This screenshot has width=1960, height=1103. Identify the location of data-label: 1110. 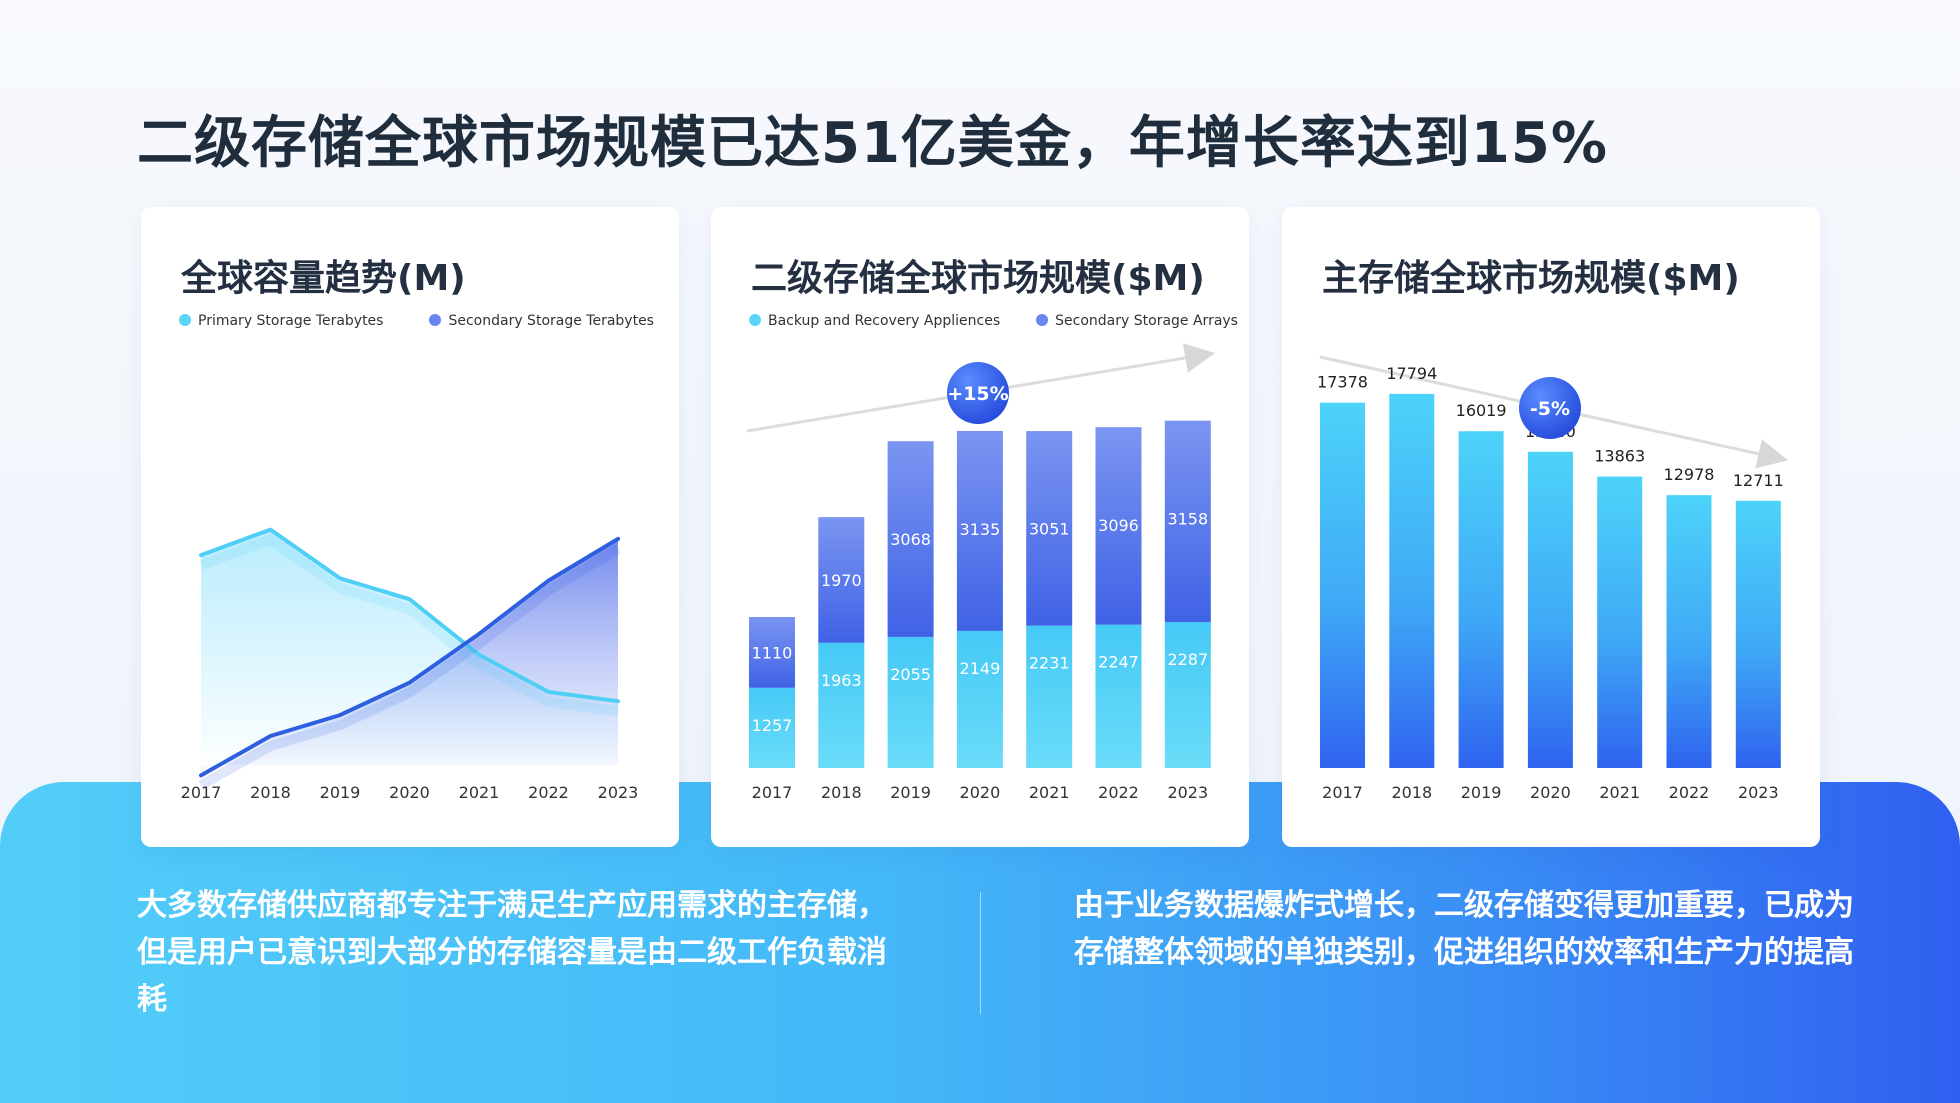
(772, 652).